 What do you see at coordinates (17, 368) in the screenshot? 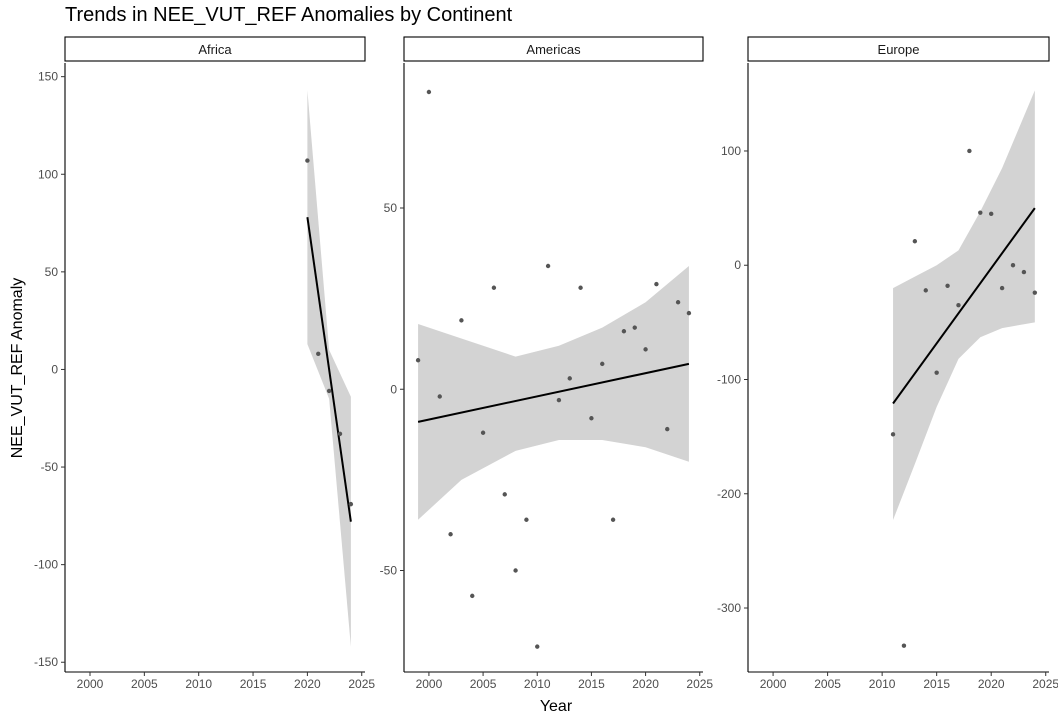
I see `y-axis-title: NEE_VUT_REF Anomaly` at bounding box center [17, 368].